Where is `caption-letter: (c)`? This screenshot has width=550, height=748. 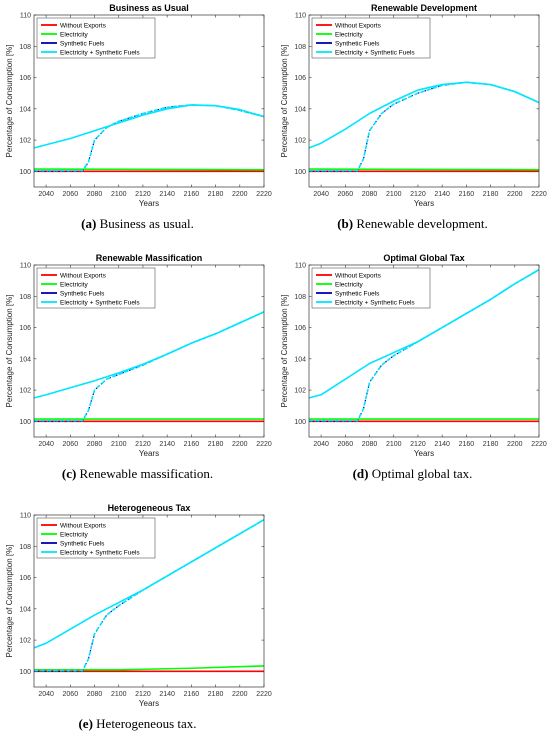 caption-letter: (c) is located at coordinates (69, 473).